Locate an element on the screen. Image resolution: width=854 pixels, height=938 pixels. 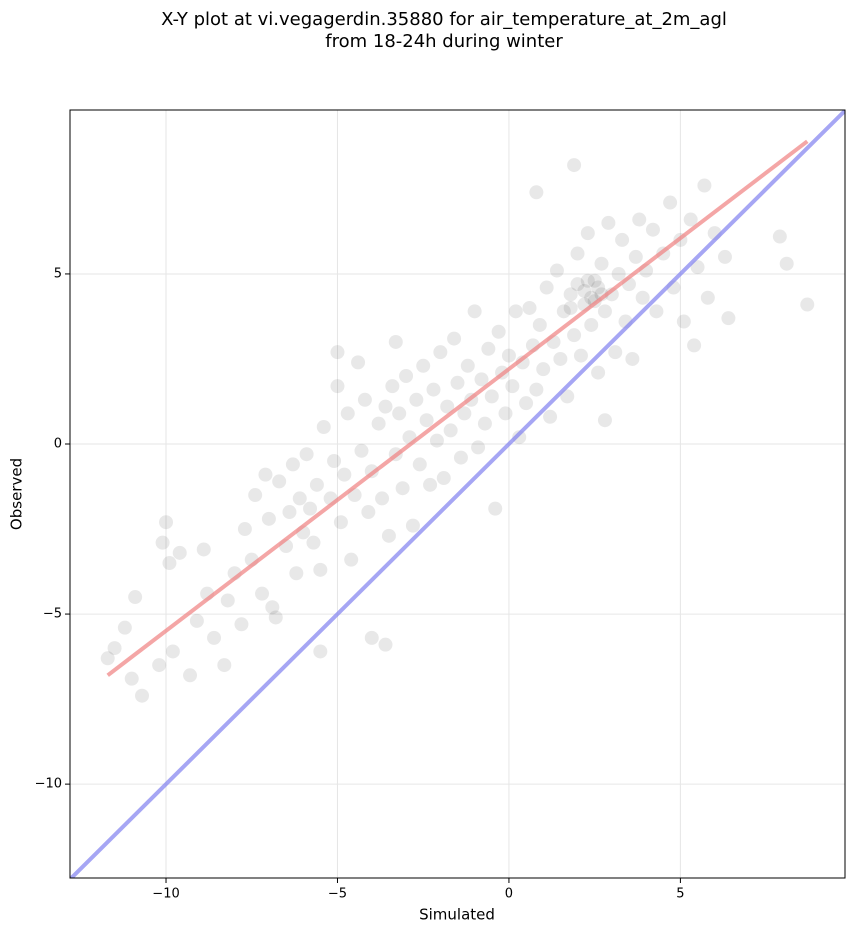
y-tick-label: 5 is located at coordinates (58, 273).